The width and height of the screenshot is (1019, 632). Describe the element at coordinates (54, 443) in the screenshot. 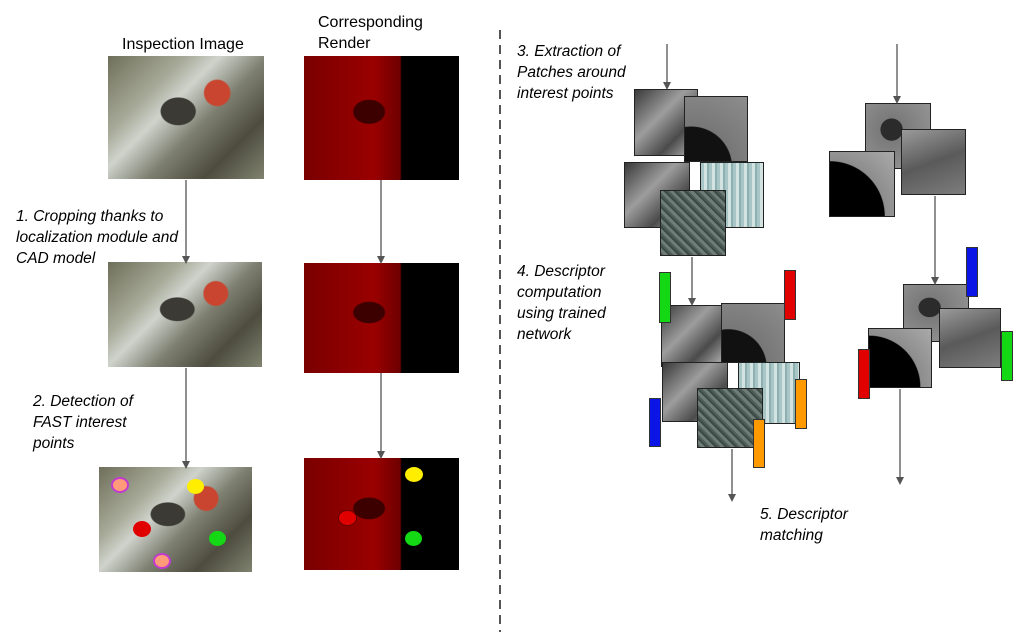

I see `step2-line3: points` at that location.